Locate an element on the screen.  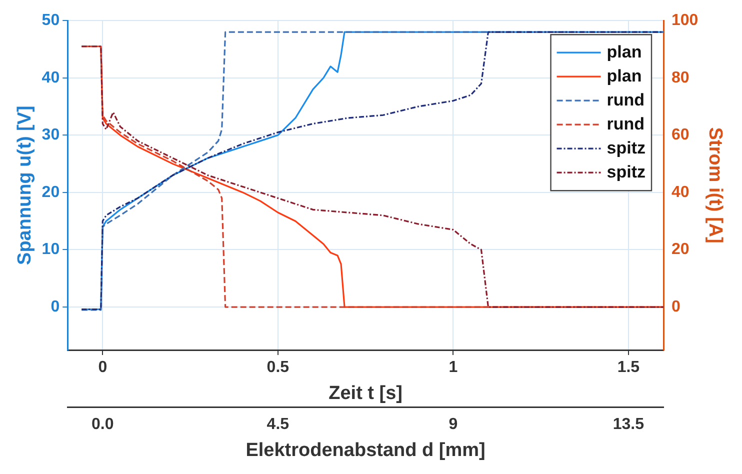
x-tick-label: 1 is located at coordinates (453, 367).